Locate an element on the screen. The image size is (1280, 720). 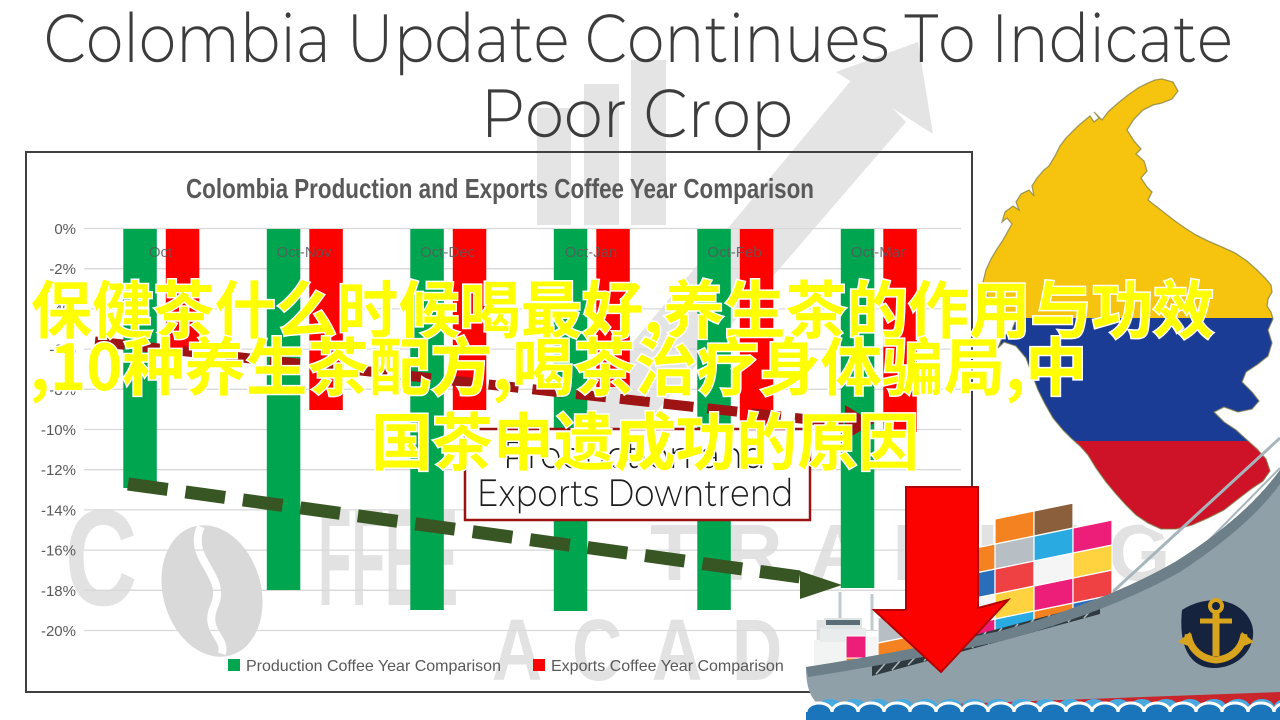
svg-text: Oct-Dec is located at coordinates (448, 252).